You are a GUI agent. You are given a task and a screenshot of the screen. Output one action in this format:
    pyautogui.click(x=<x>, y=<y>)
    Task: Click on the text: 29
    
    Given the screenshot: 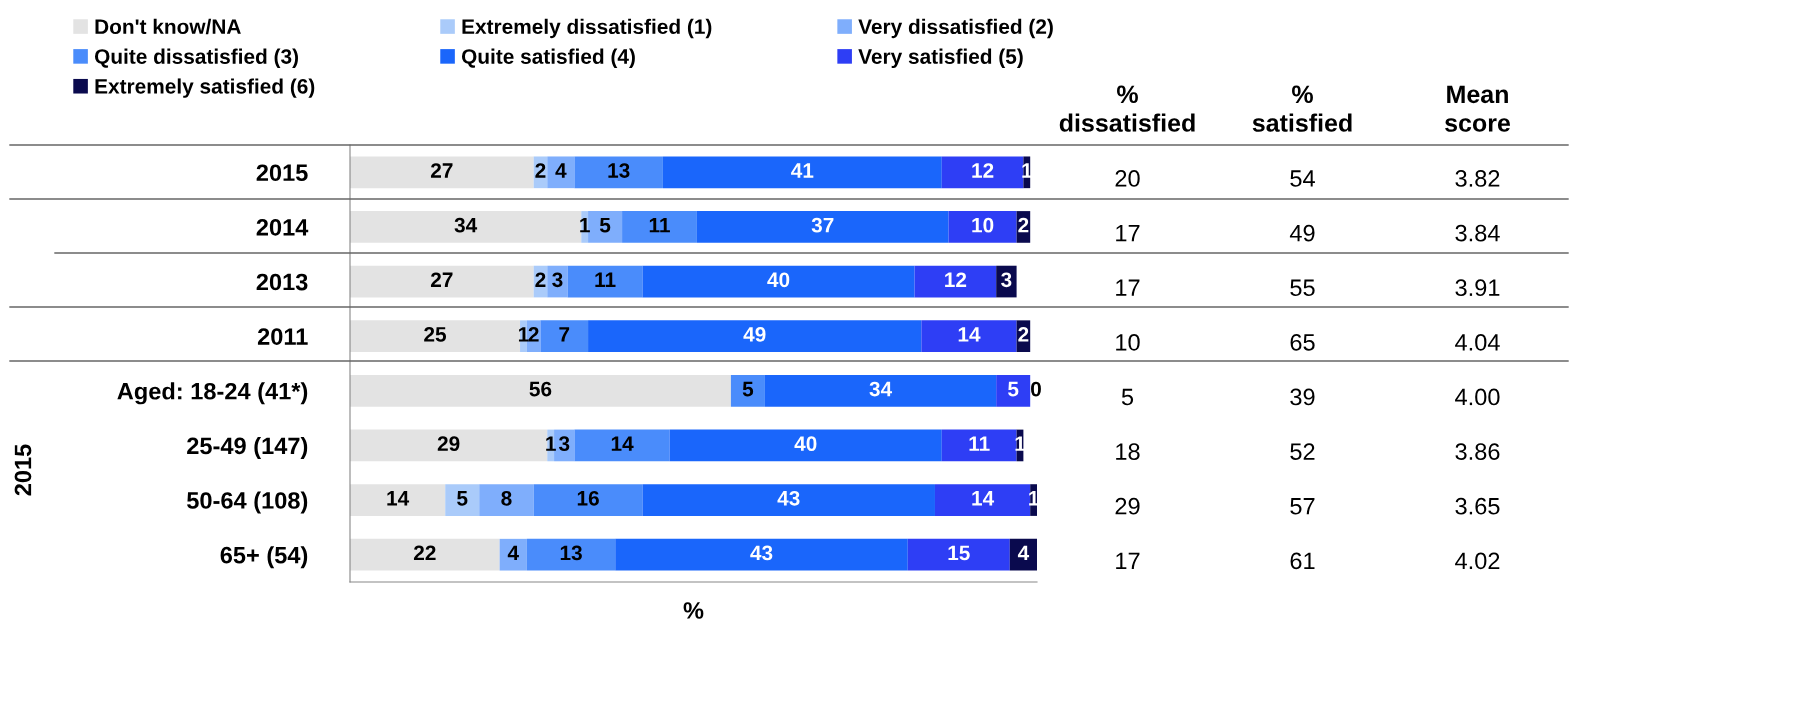 What is the action you would take?
    pyautogui.click(x=1127, y=506)
    